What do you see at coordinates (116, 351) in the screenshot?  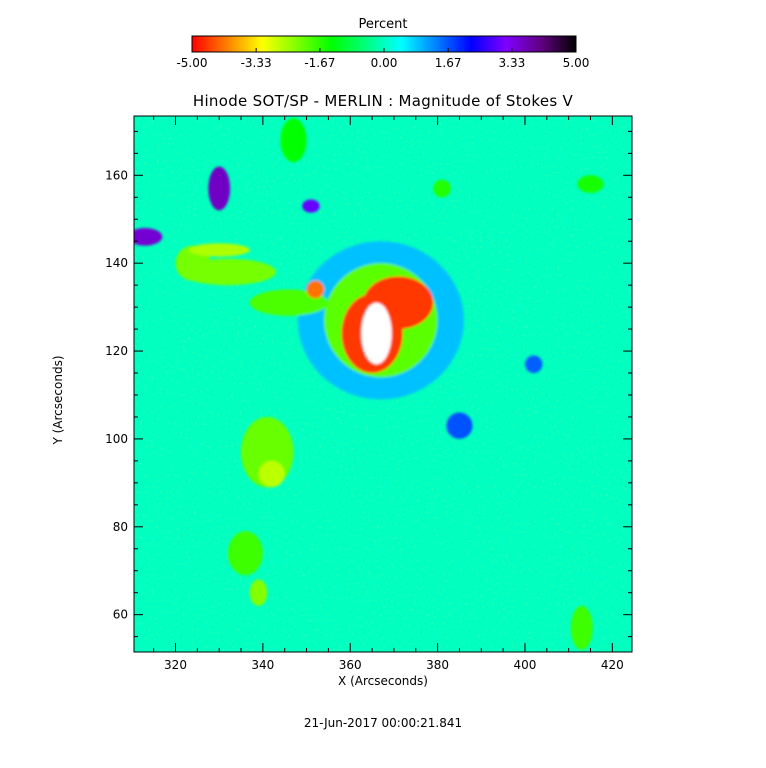 I see `y-tick-label: 120` at bounding box center [116, 351].